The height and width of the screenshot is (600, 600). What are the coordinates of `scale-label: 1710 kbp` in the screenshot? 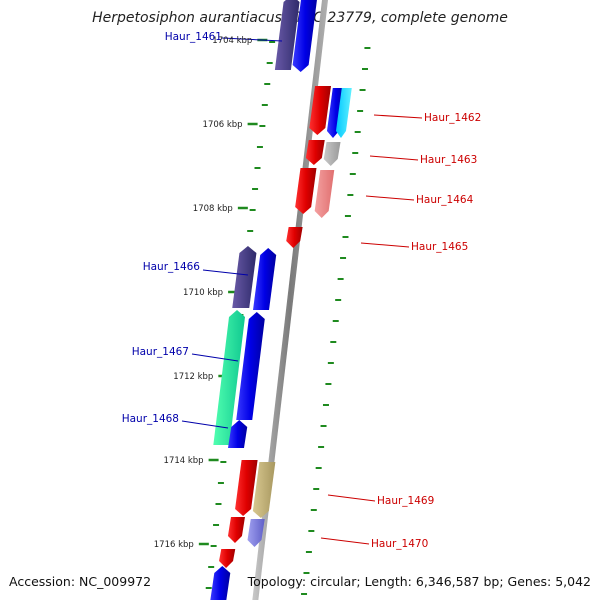 It's located at (203, 293).